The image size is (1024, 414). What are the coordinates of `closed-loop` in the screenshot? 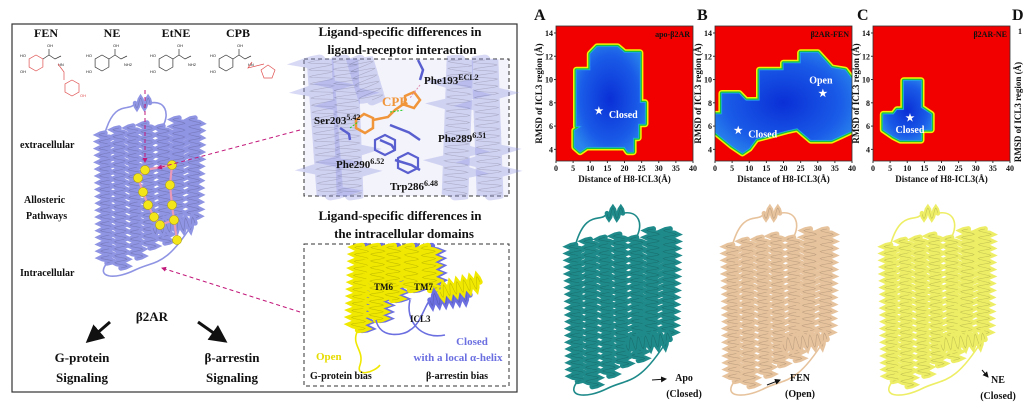 It's located at (427, 318).